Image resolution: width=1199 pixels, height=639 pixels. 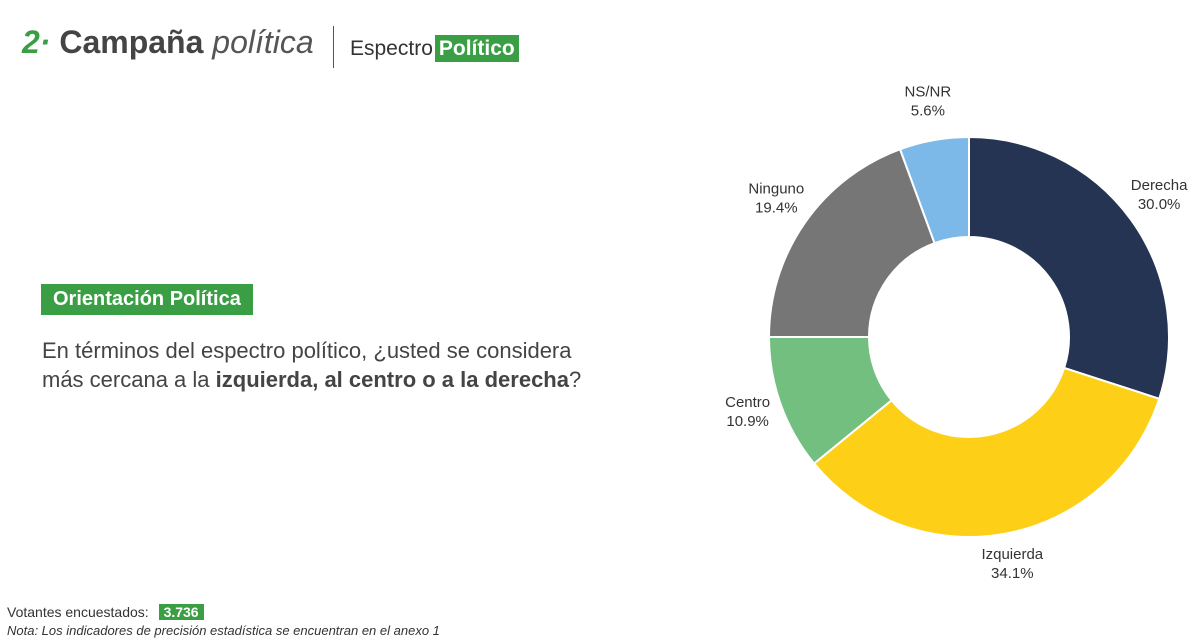 What do you see at coordinates (1159, 204) in the screenshot?
I see `slice-value: 30.0%` at bounding box center [1159, 204].